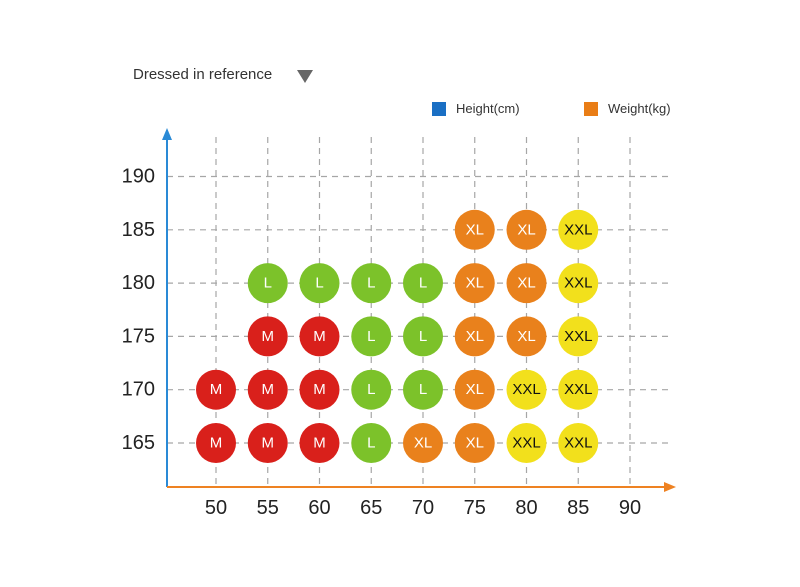 This screenshot has height=587, width=800. I want to click on x-tick-label: 85, so click(578, 508).